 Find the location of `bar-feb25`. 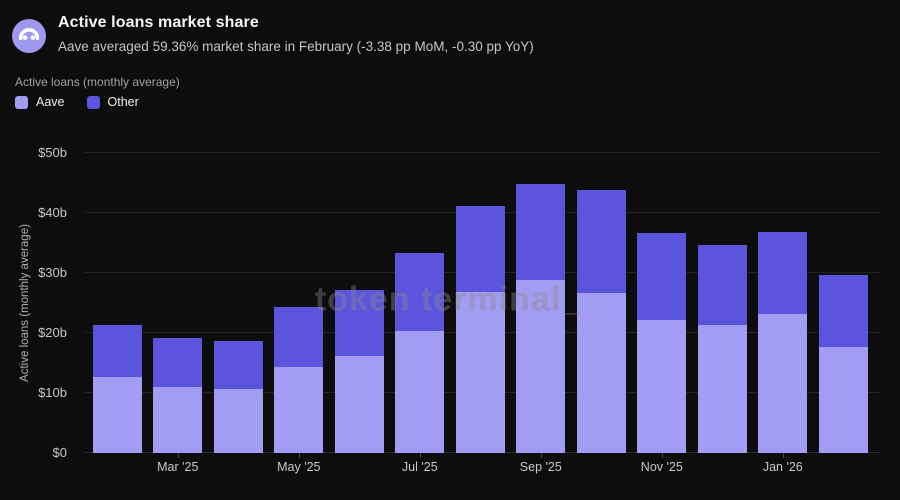

bar-feb25 is located at coordinates (117, 389).